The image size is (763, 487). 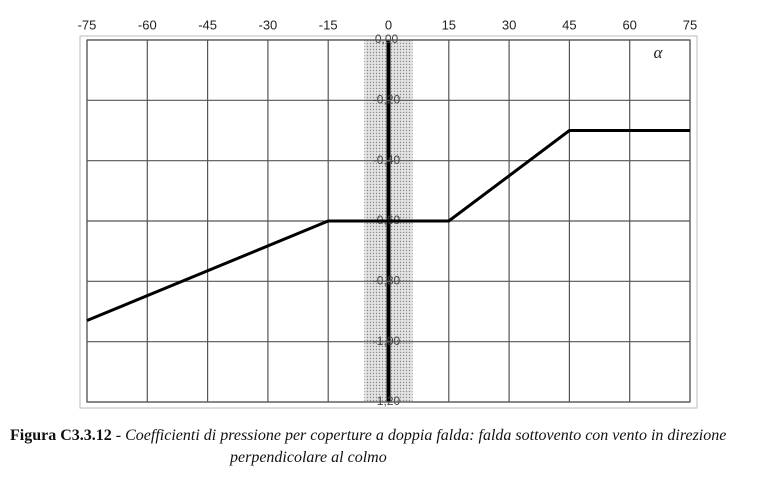 What do you see at coordinates (268, 24) in the screenshot?
I see `x-tick-label: -30` at bounding box center [268, 24].